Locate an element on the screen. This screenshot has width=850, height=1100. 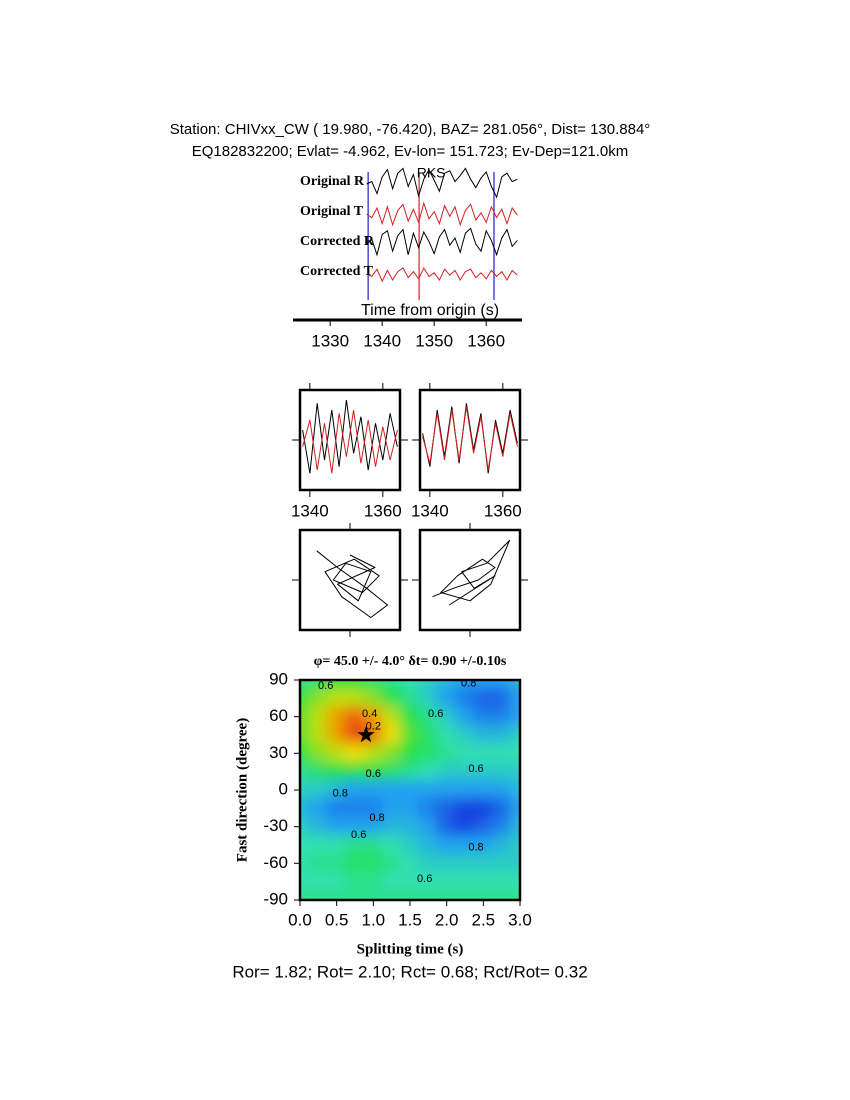
contour-cells is located at coordinates (410, 790).